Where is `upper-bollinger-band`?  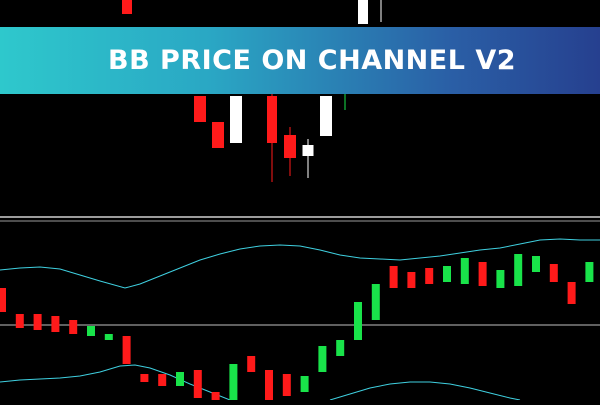
upper-bollinger-band is located at coordinates (300, 263).